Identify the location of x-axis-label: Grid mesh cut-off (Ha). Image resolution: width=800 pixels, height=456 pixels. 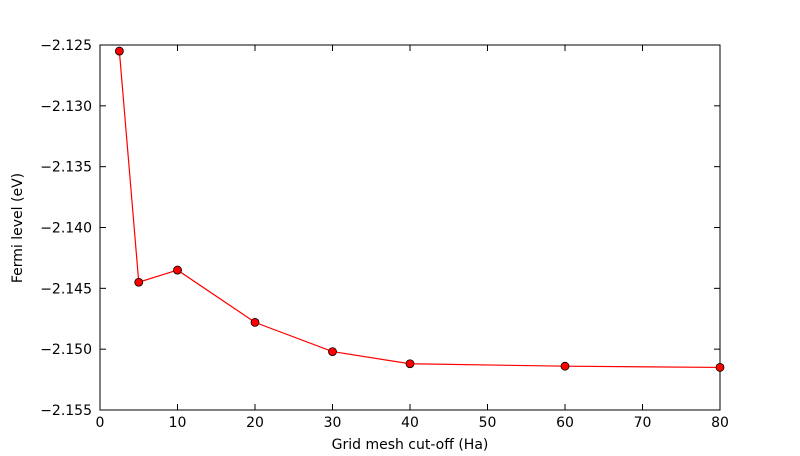
(410, 445).